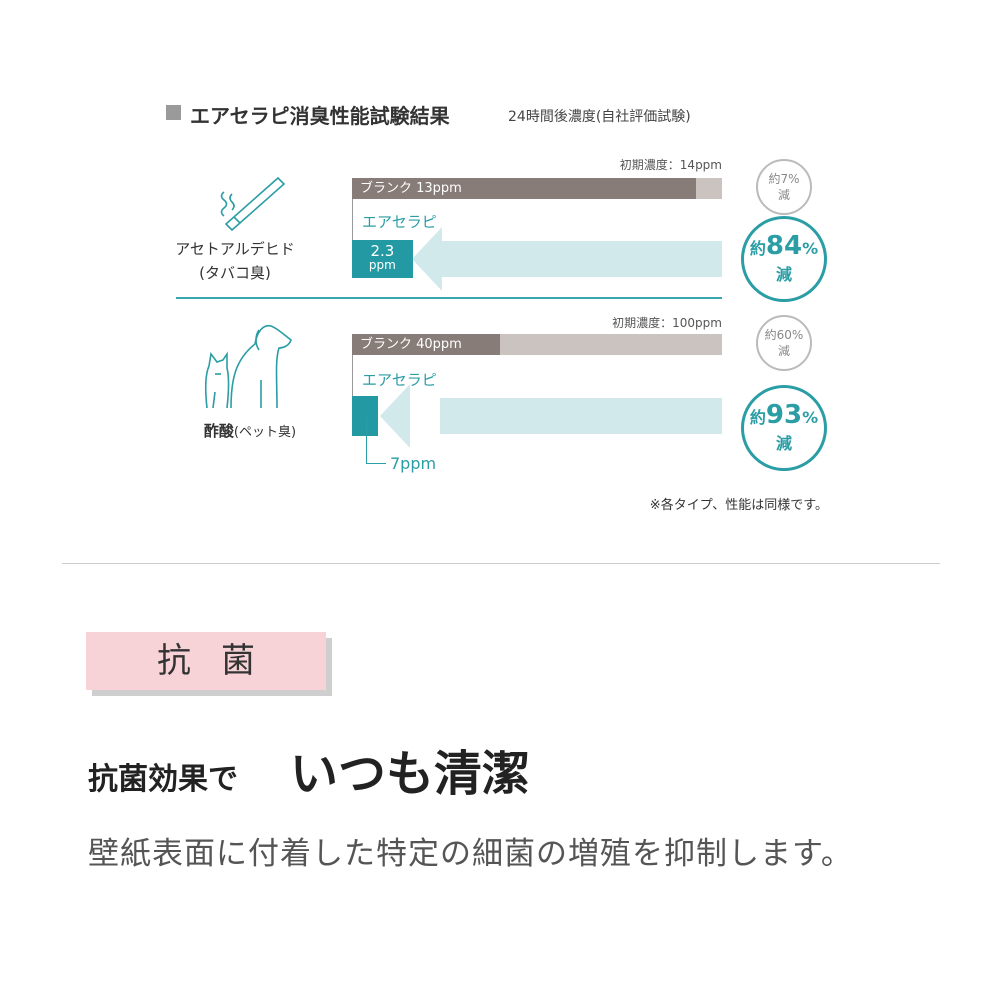 This screenshot has width=1000, height=1000. What do you see at coordinates (235, 249) in the screenshot?
I see `row1-label: アセトアルデヒド` at bounding box center [235, 249].